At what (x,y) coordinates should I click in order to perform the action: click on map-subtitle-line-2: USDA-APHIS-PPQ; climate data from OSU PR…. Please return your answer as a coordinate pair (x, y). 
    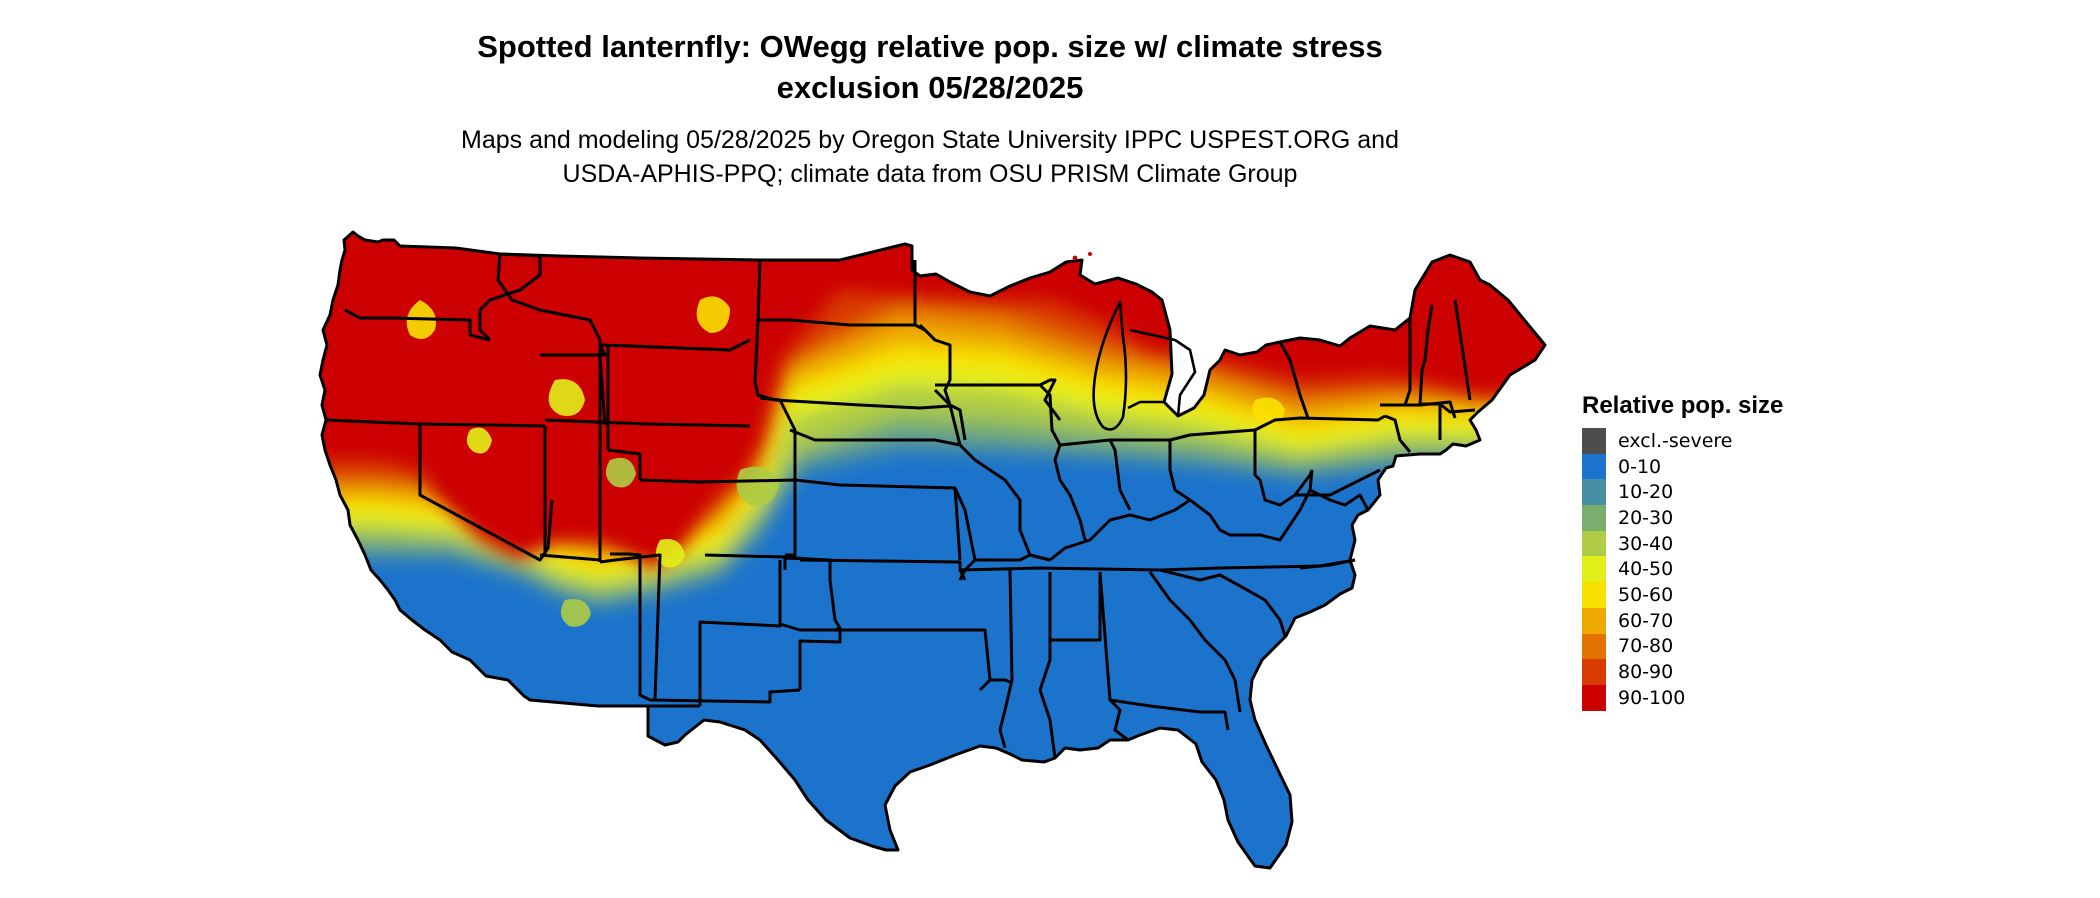
    Looking at the image, I should click on (930, 174).